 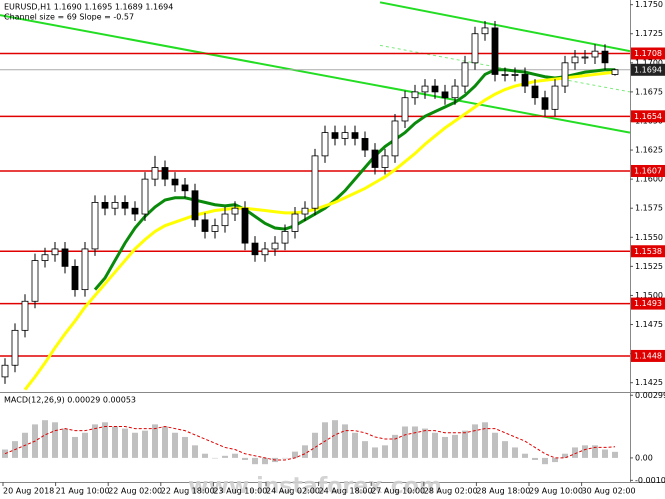 I want to click on x-tick-label: 24 Aug 02:00, so click(x=293, y=491).